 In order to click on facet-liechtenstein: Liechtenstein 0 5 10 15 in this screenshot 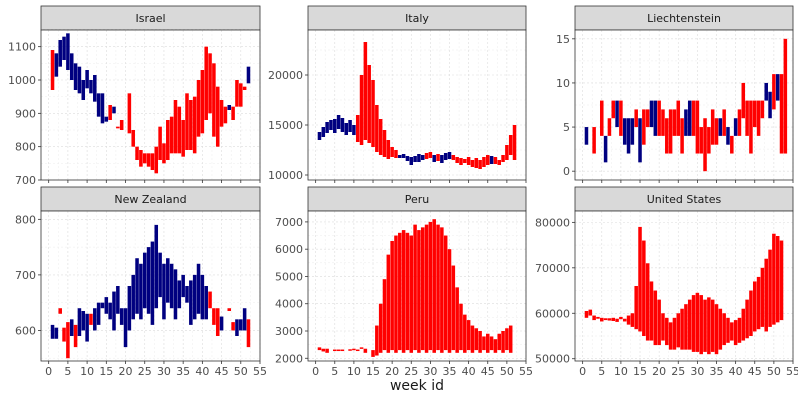, I will do `click(675, 94)`.